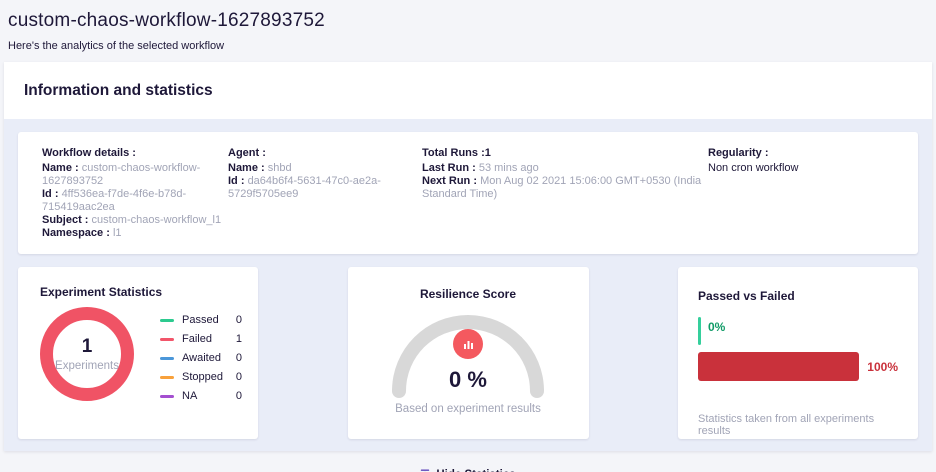  What do you see at coordinates (487, 153) in the screenshot?
I see `total-runs-value: 1` at bounding box center [487, 153].